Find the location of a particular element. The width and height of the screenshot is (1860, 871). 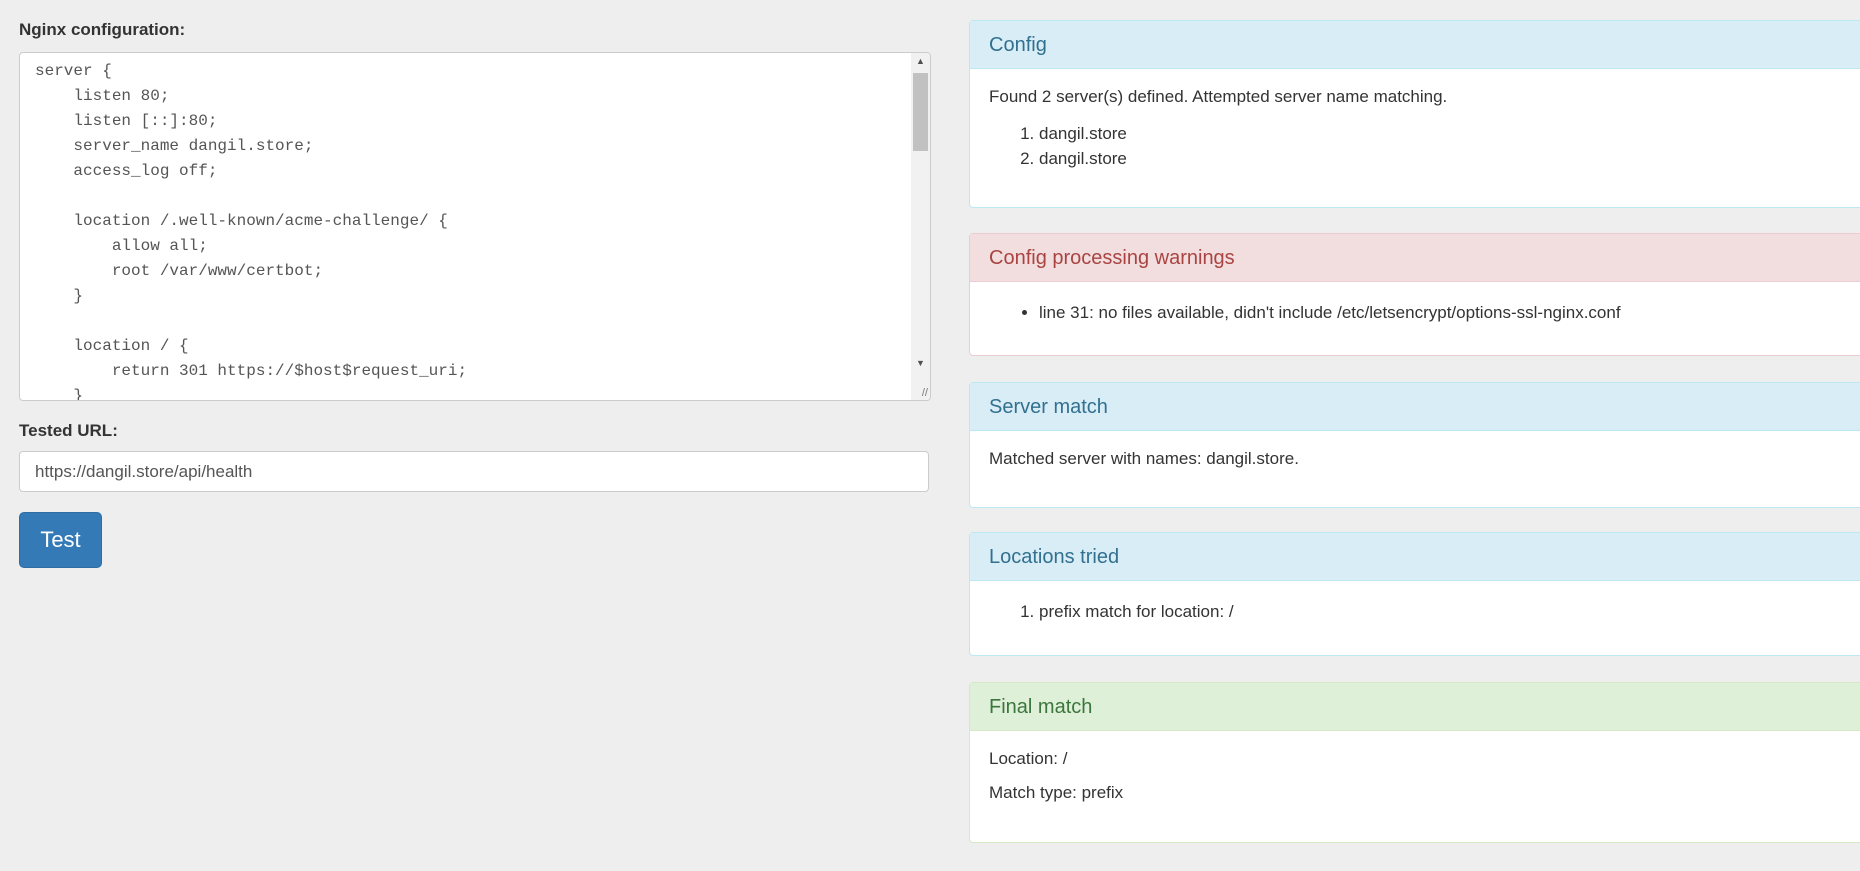

panel-title: Config processing warnings is located at coordinates (1415, 258).